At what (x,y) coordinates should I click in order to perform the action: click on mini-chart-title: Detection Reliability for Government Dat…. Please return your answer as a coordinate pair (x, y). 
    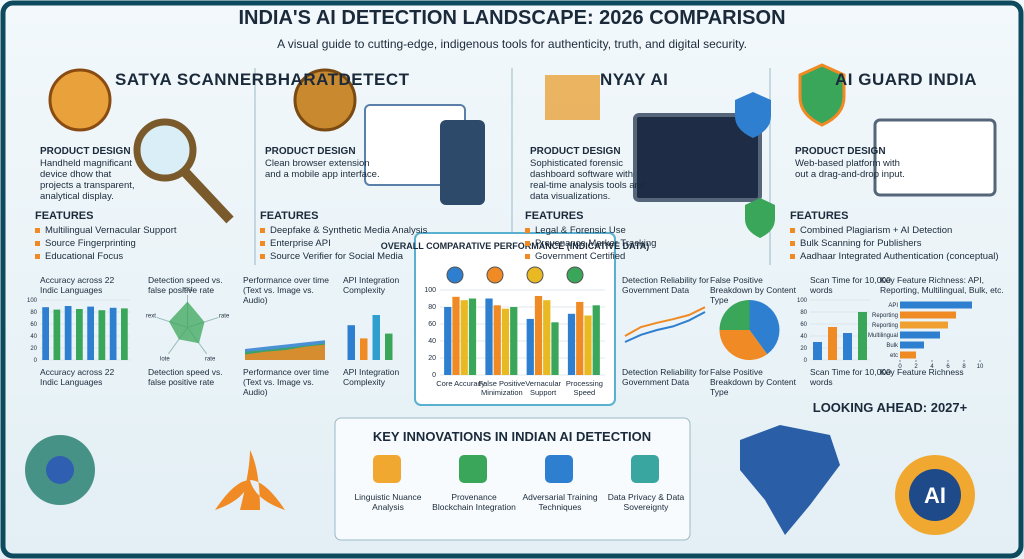
    Looking at the image, I should click on (665, 285).